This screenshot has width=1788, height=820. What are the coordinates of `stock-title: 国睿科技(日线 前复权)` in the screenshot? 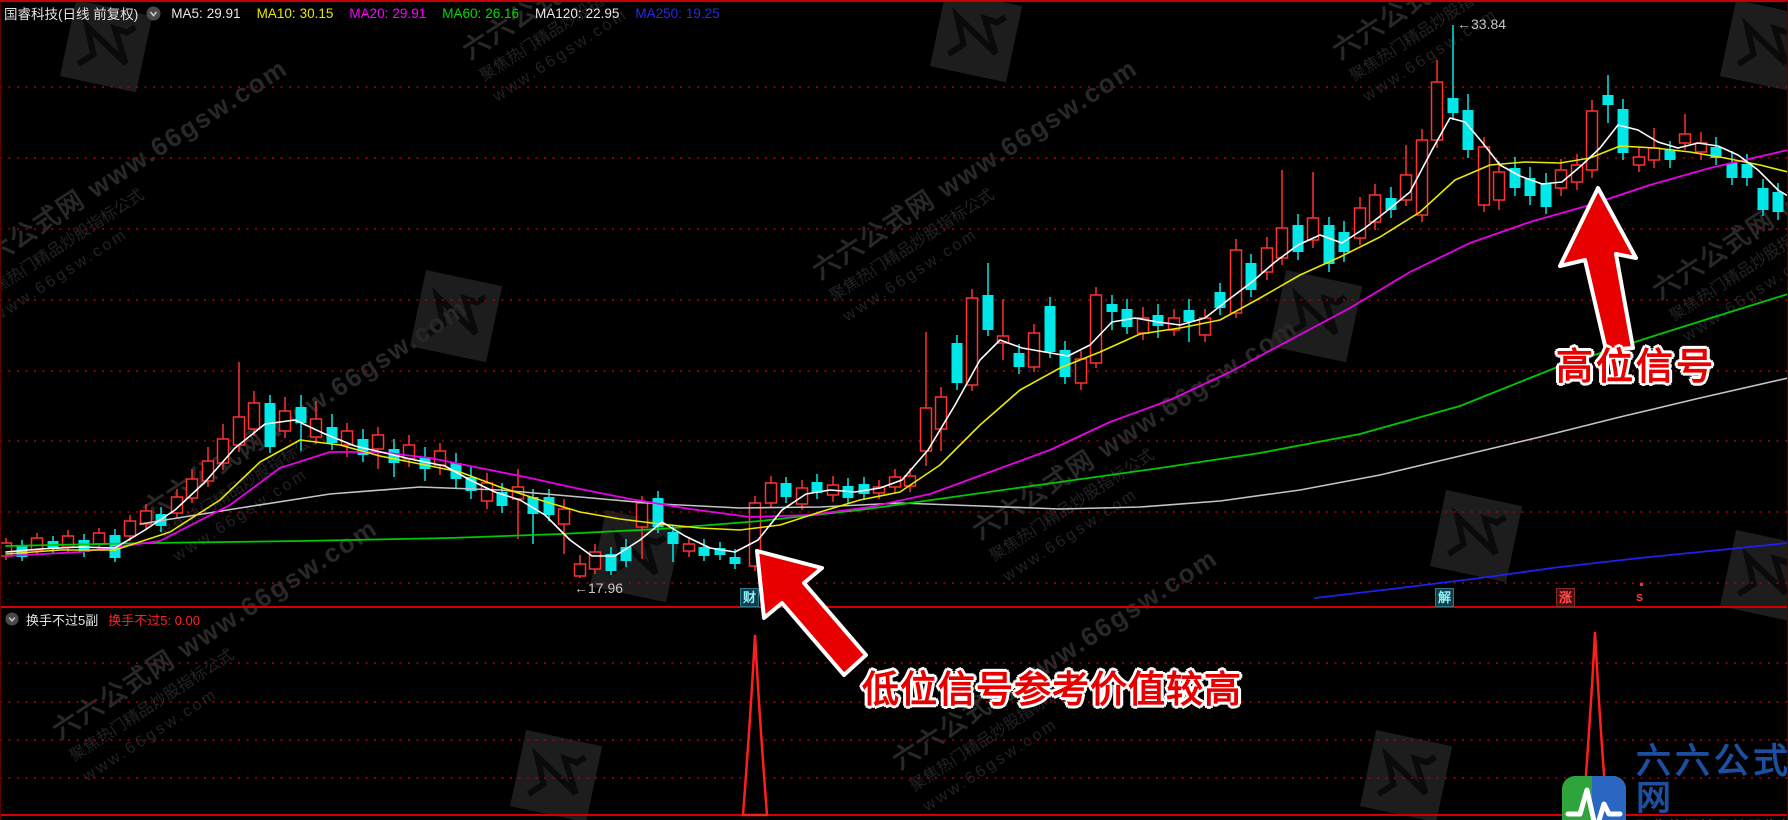 It's located at (71, 14).